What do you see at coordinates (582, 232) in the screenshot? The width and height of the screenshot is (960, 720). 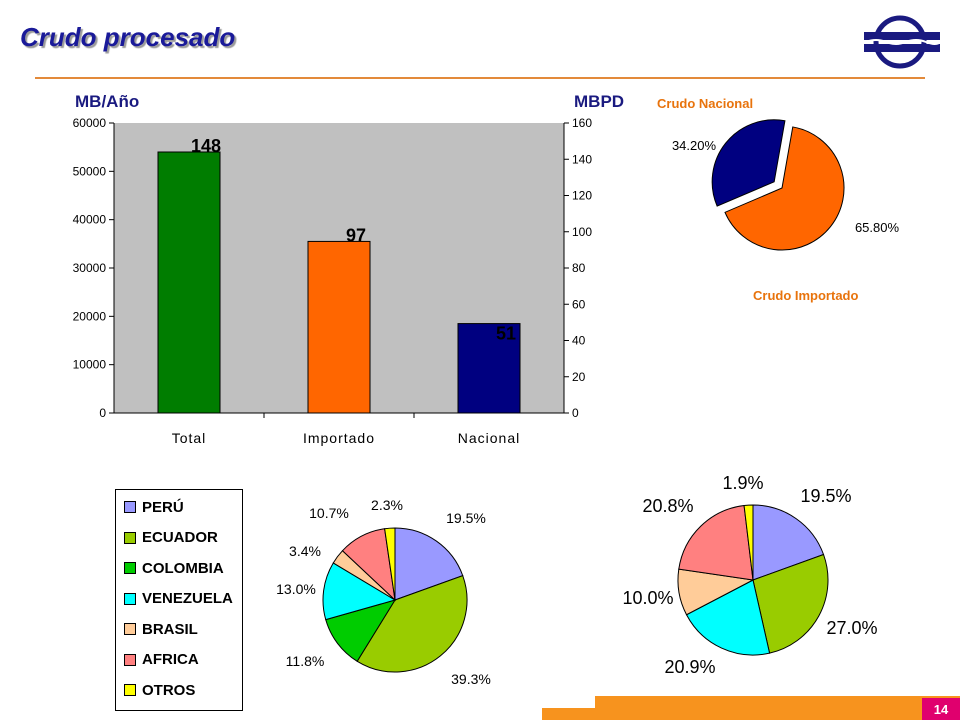 I see `y2-tick-label: 100` at bounding box center [582, 232].